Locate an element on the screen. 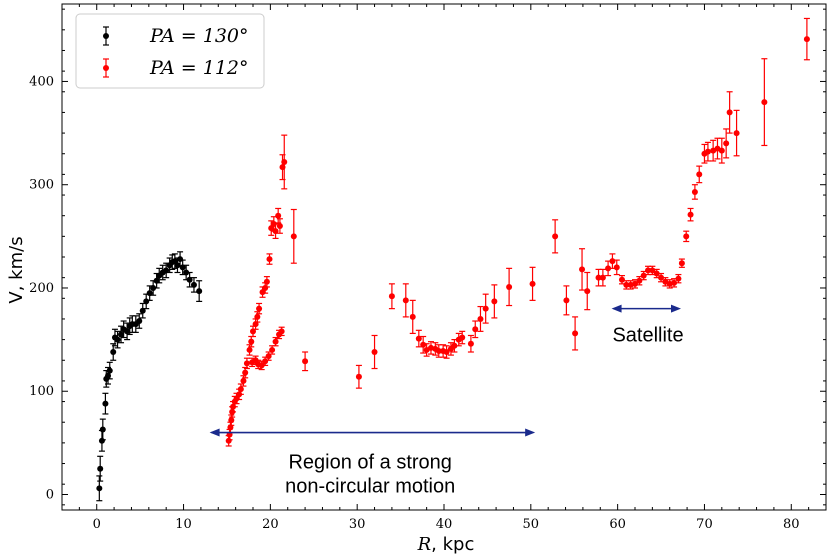 Image resolution: width=830 pixels, height=560 pixels. x-tick-label: 10 is located at coordinates (183, 524).